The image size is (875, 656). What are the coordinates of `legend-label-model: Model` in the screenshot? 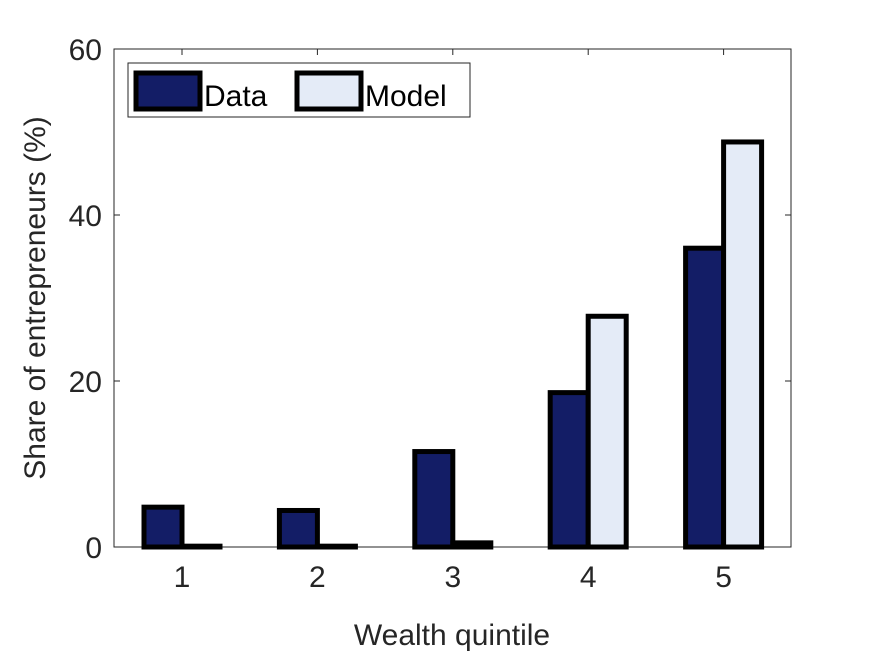 It's located at (406, 96).